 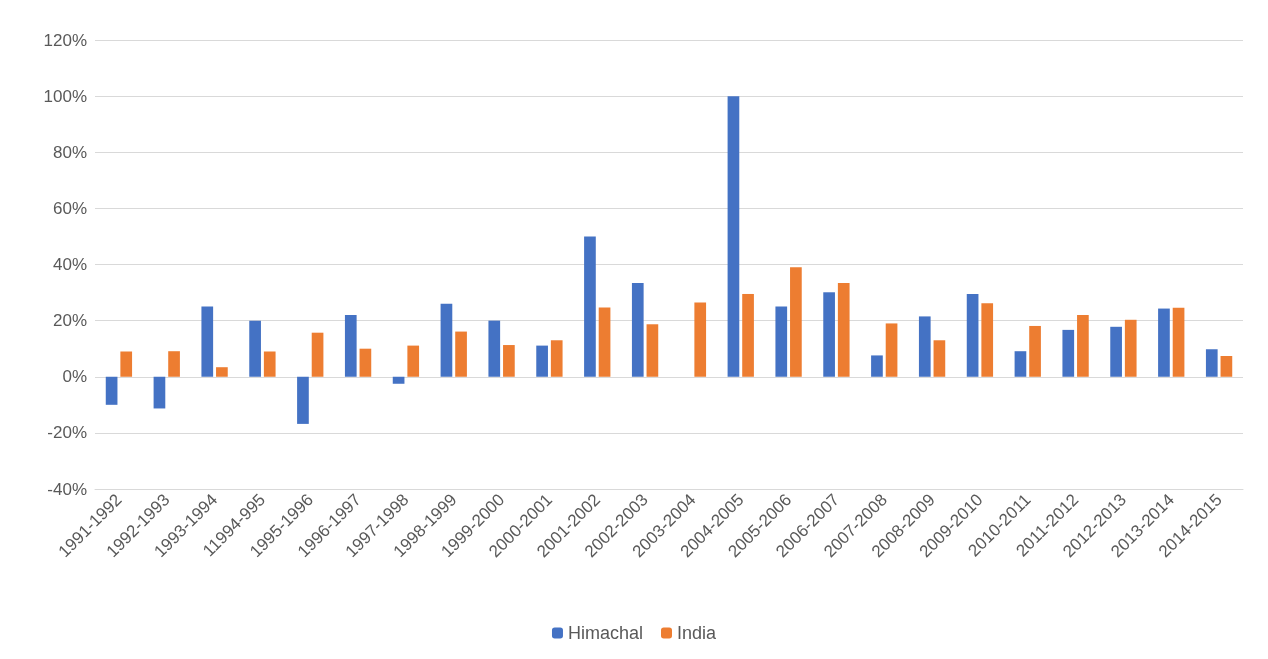 I want to click on y-tick-label: 0%, so click(x=74, y=377).